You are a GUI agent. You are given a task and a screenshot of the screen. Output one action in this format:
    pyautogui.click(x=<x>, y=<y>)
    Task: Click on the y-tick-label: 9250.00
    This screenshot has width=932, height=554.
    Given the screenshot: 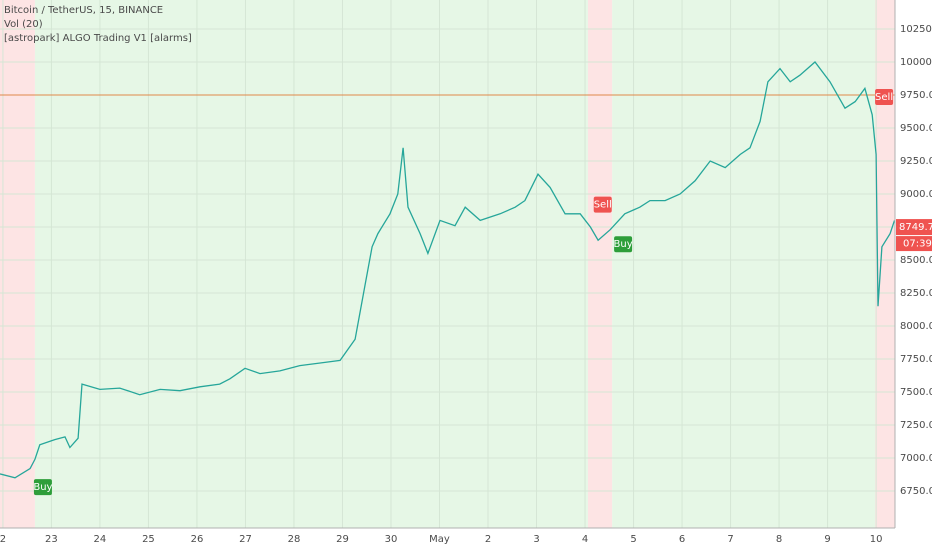 What is the action you would take?
    pyautogui.click(x=916, y=161)
    